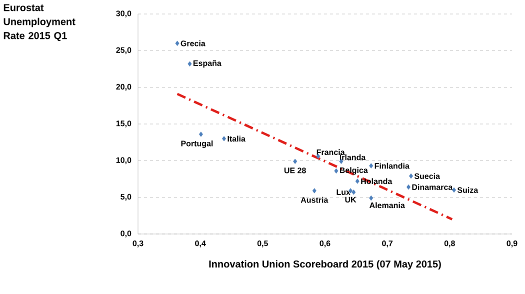 The image size is (525, 294). What do you see at coordinates (387, 244) in the screenshot?
I see `x-tick-label: 0,7` at bounding box center [387, 244].